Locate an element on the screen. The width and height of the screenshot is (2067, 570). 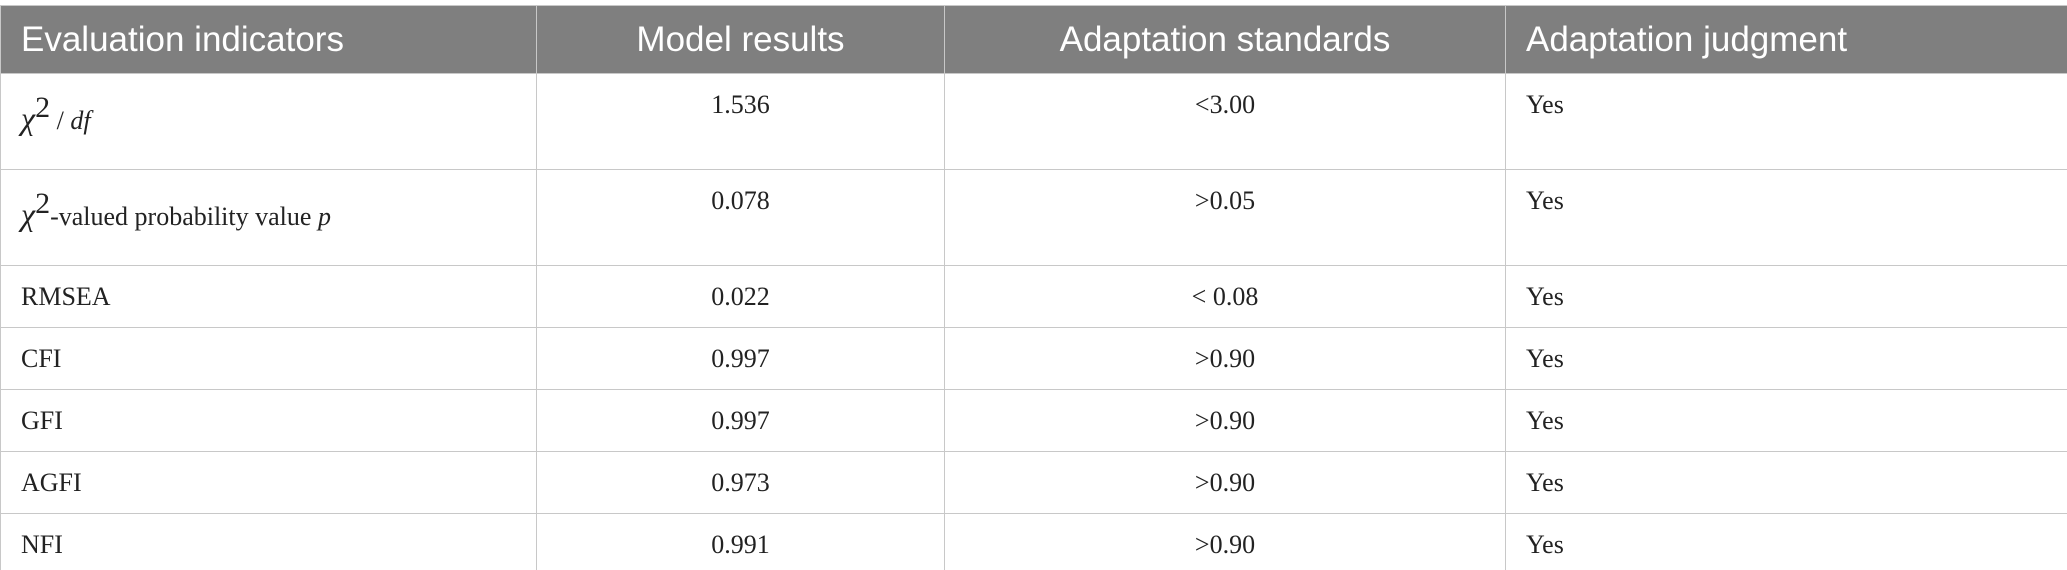
table-cell: 0.078 is located at coordinates (740, 217).